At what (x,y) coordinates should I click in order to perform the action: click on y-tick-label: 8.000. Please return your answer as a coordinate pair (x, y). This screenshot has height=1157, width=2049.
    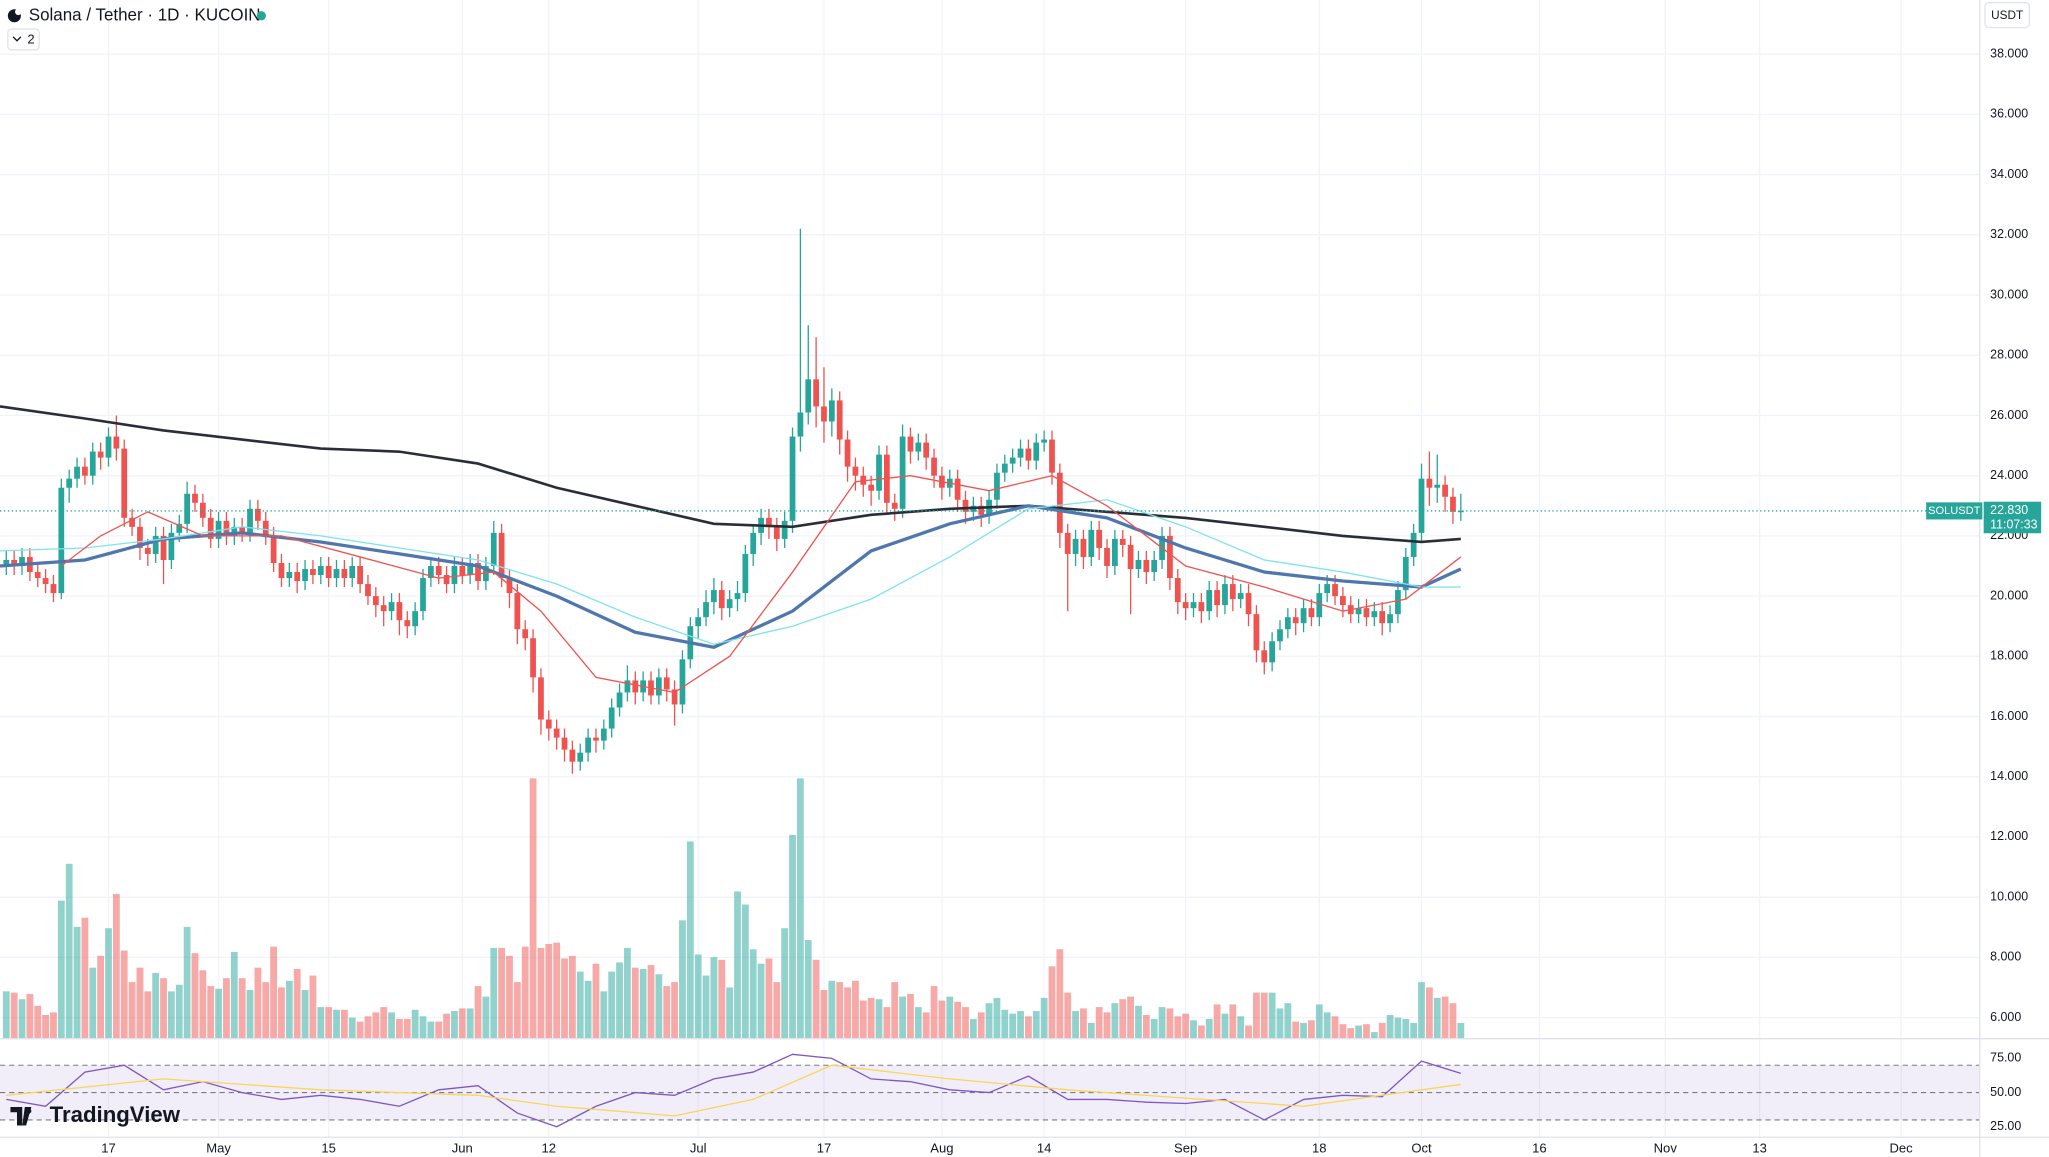
    Looking at the image, I should click on (2005, 957).